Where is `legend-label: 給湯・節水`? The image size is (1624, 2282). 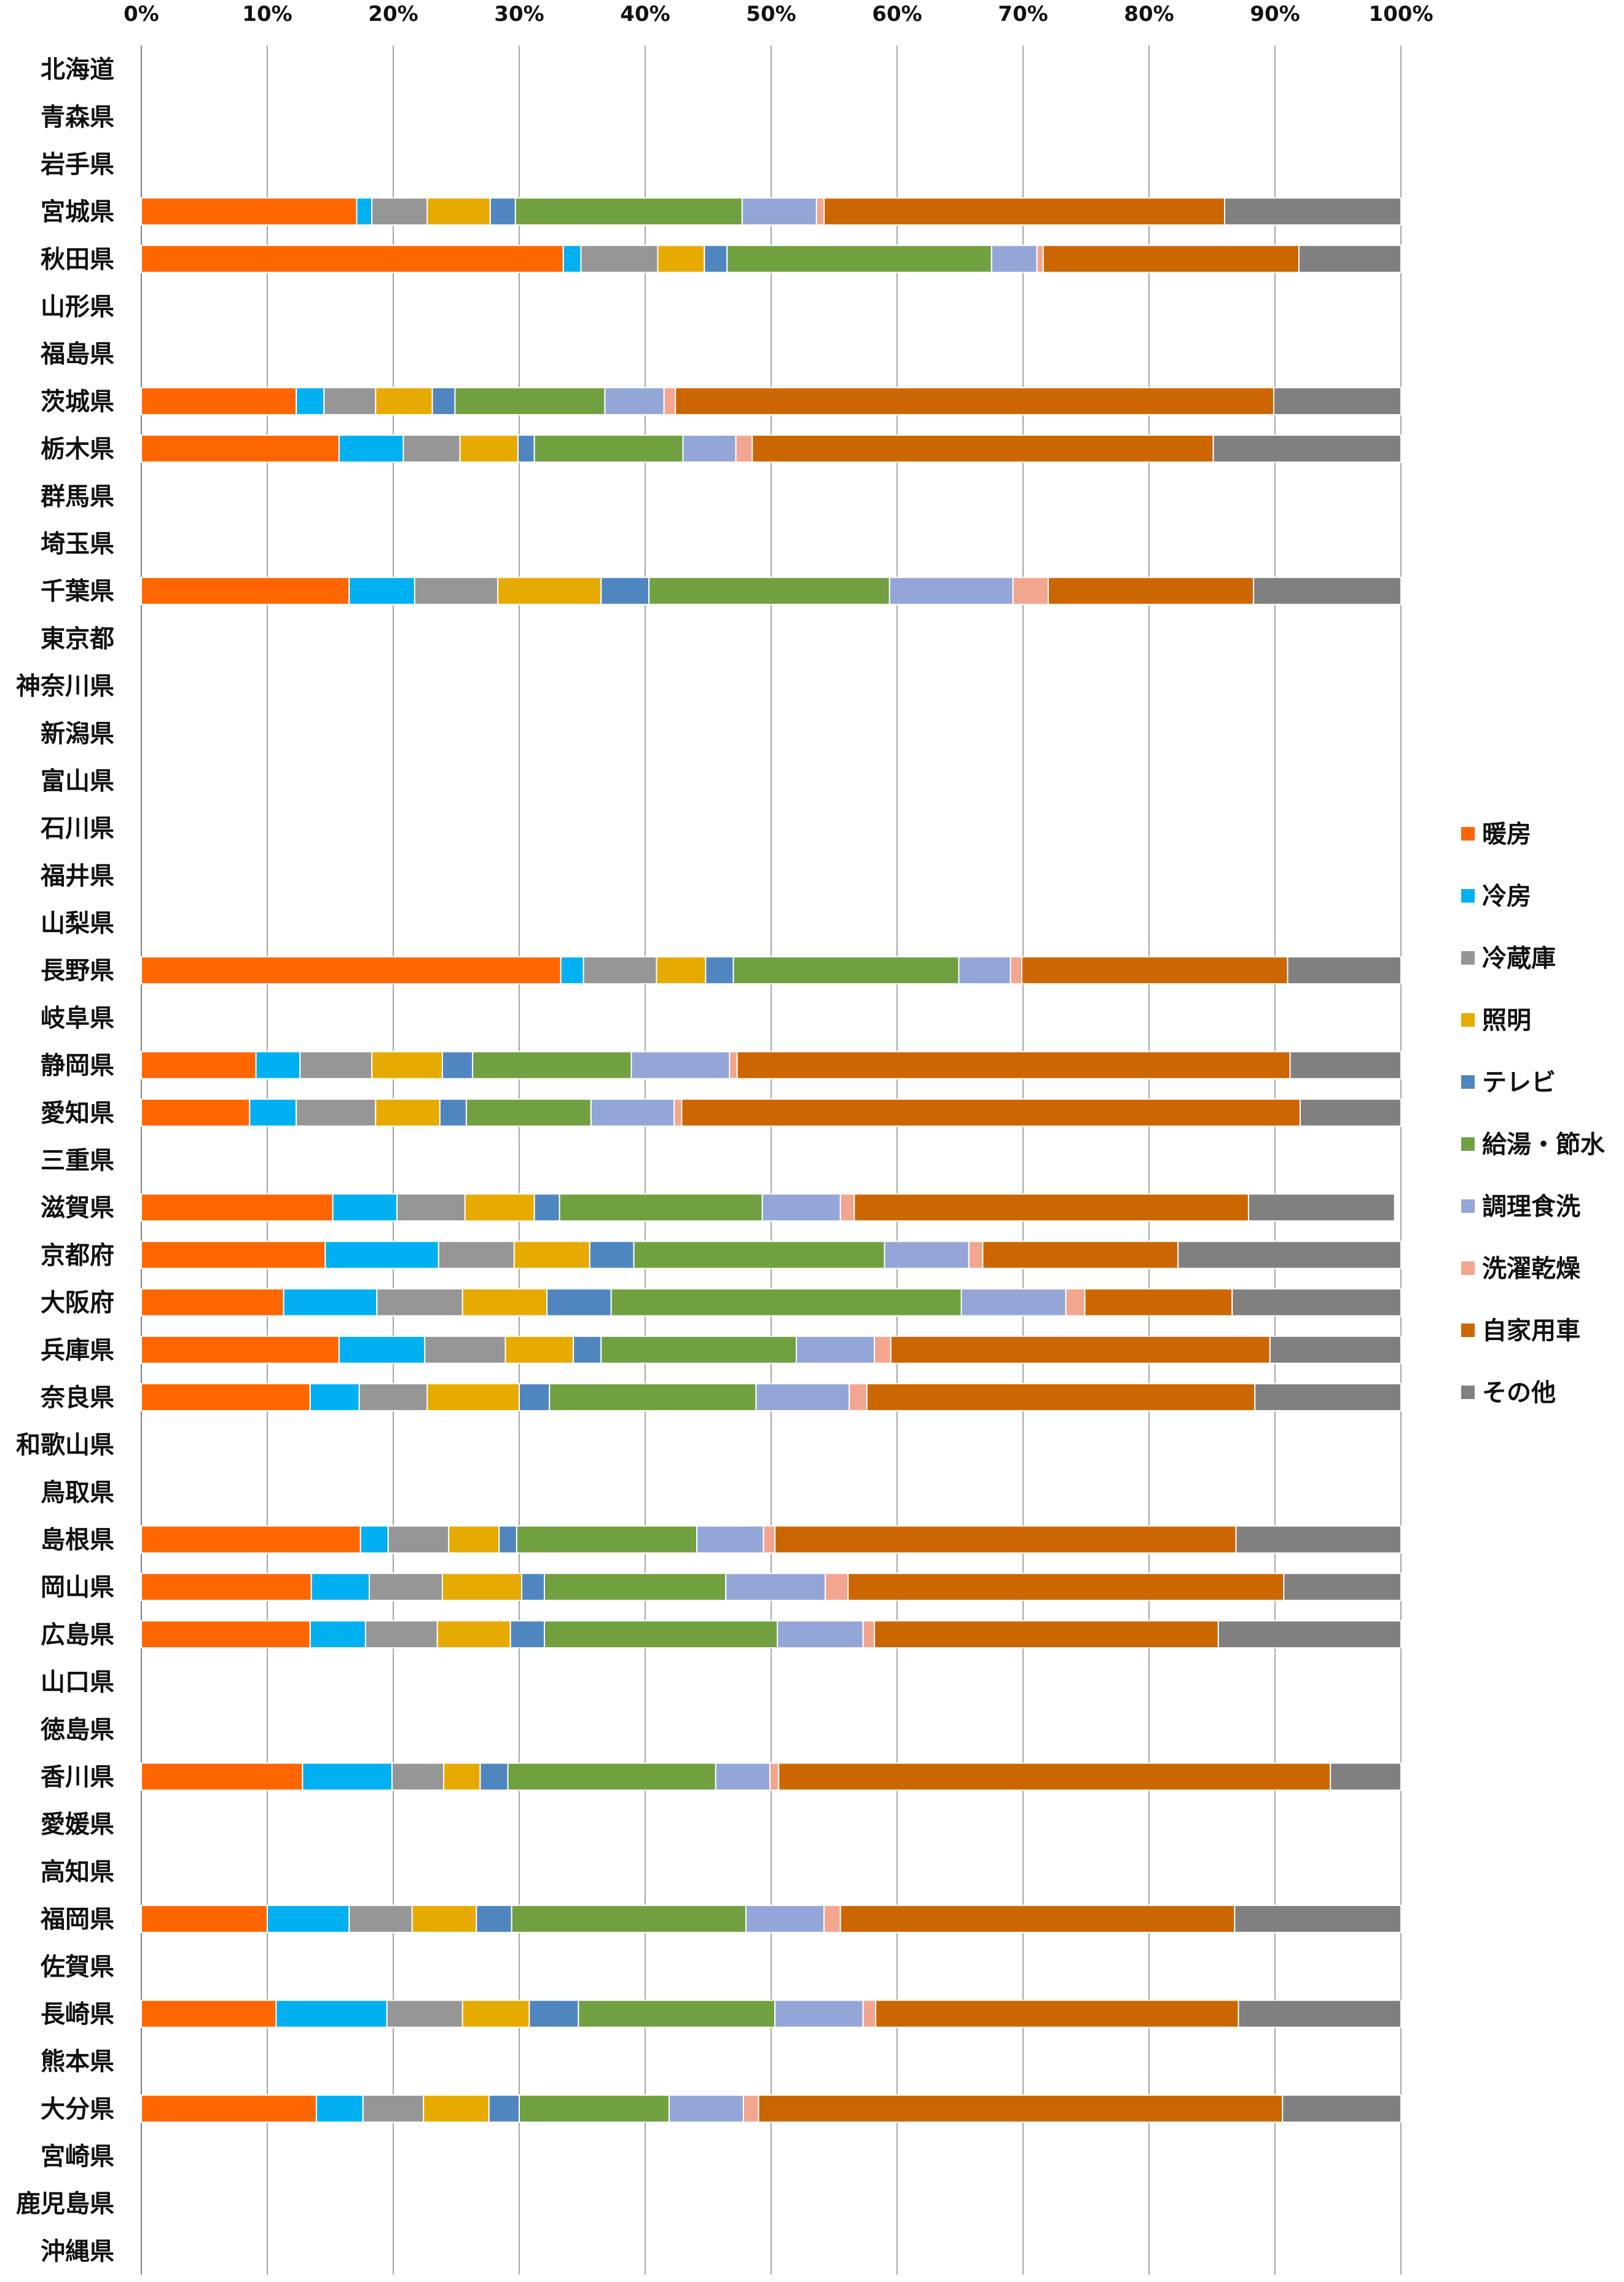 legend-label: 給湯・節水 is located at coordinates (1544, 1145).